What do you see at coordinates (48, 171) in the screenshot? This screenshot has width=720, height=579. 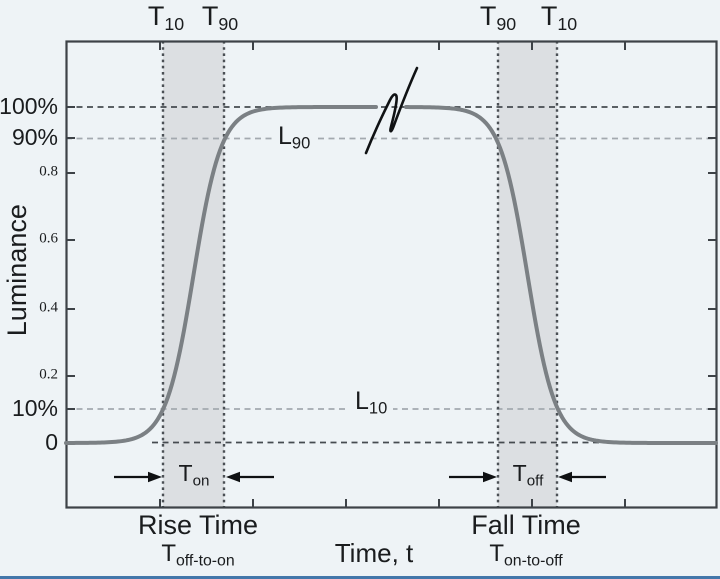 I see `ytick-0-8: 0.8` at bounding box center [48, 171].